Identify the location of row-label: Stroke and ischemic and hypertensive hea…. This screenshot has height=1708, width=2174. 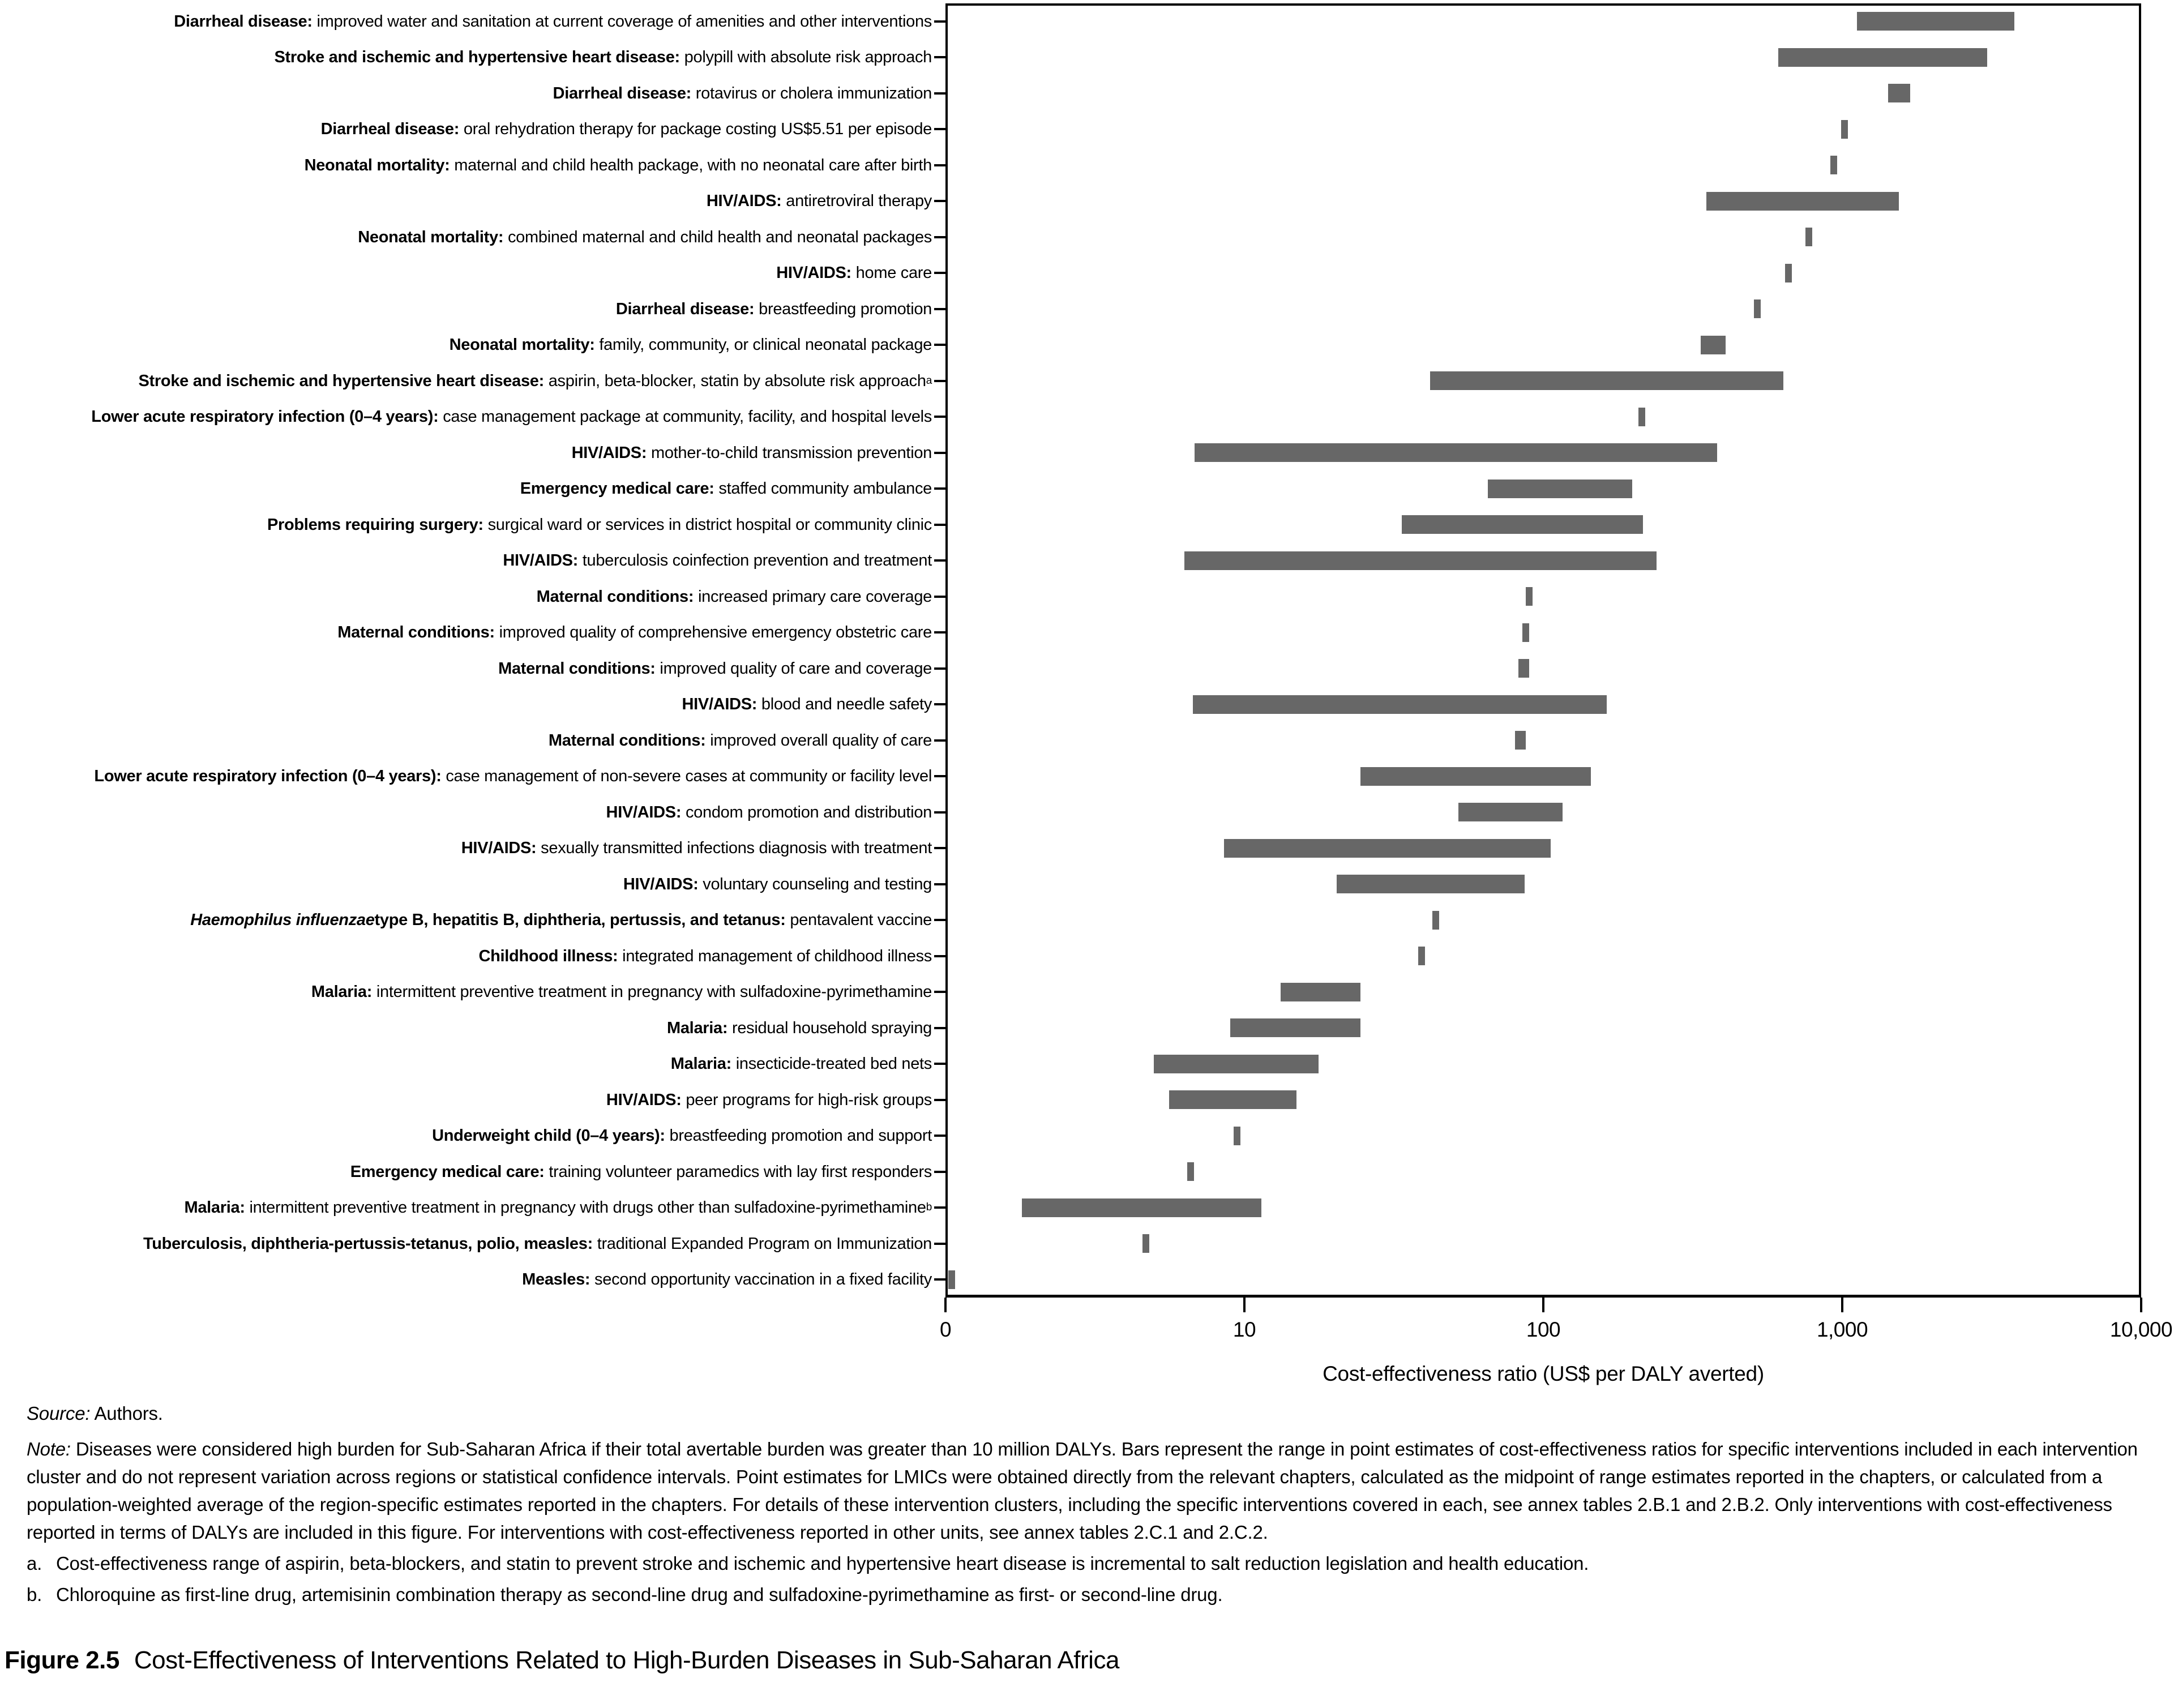
(603, 57).